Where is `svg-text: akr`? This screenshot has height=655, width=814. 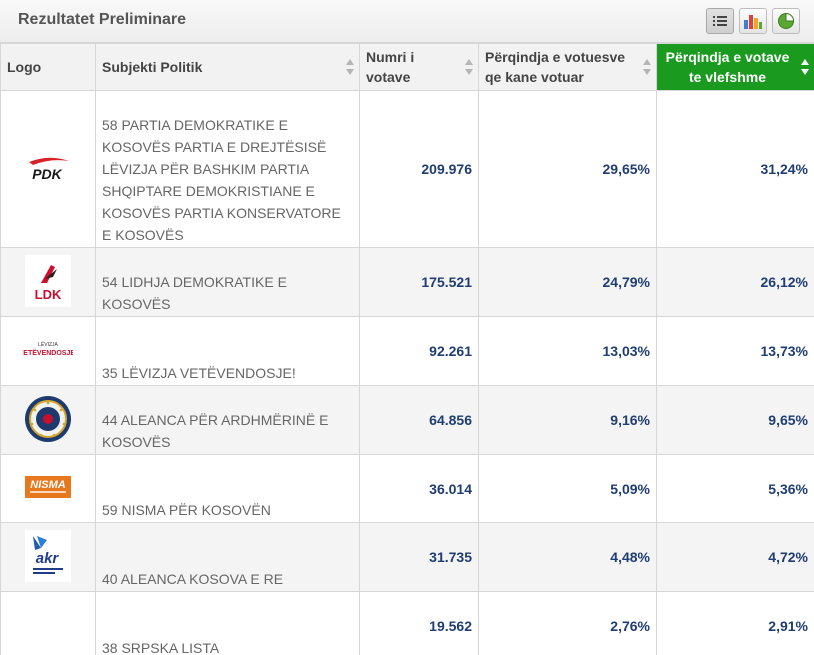
svg-text: akr is located at coordinates (48, 558).